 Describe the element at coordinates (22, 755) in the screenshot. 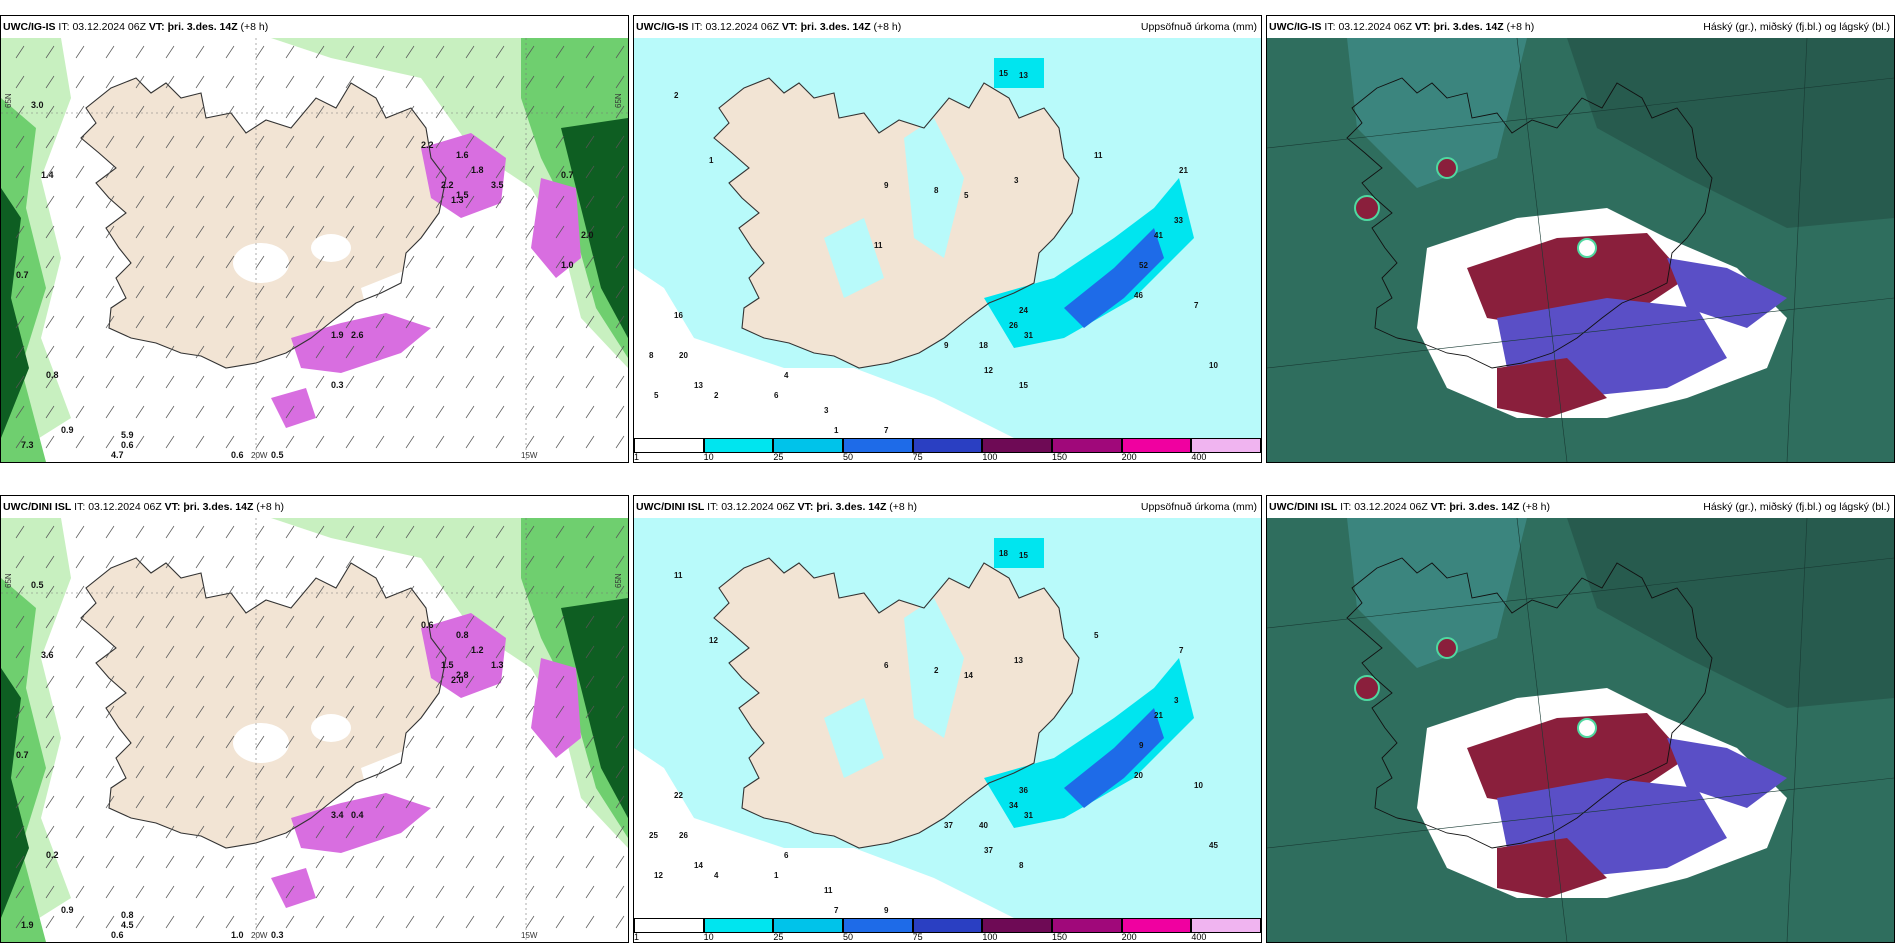

I see `wind-value-label: 0.7` at that location.